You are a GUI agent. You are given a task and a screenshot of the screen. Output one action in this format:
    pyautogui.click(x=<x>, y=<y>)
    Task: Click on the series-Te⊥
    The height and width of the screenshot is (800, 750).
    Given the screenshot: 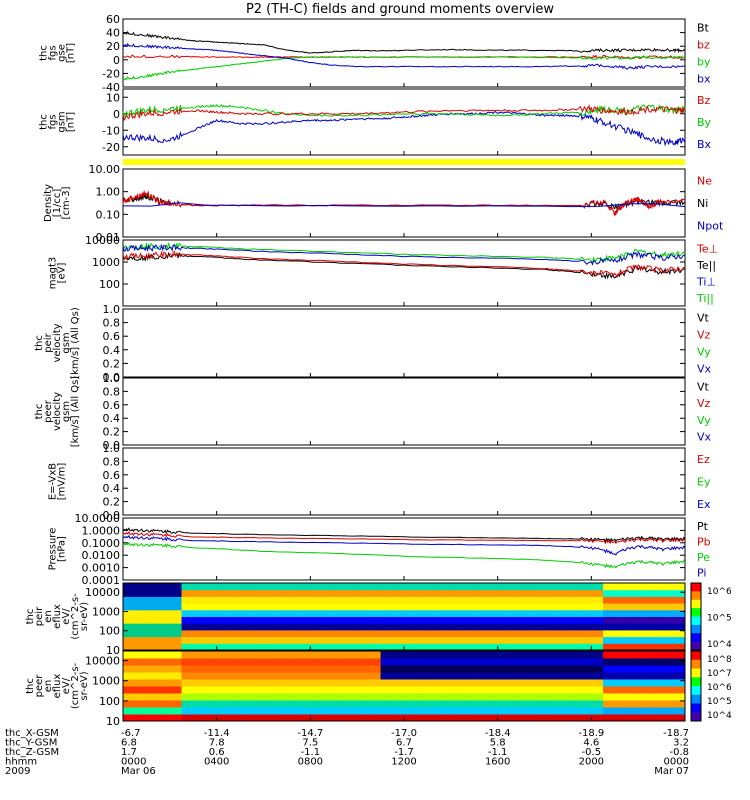 What is the action you would take?
    pyautogui.click(x=404, y=263)
    